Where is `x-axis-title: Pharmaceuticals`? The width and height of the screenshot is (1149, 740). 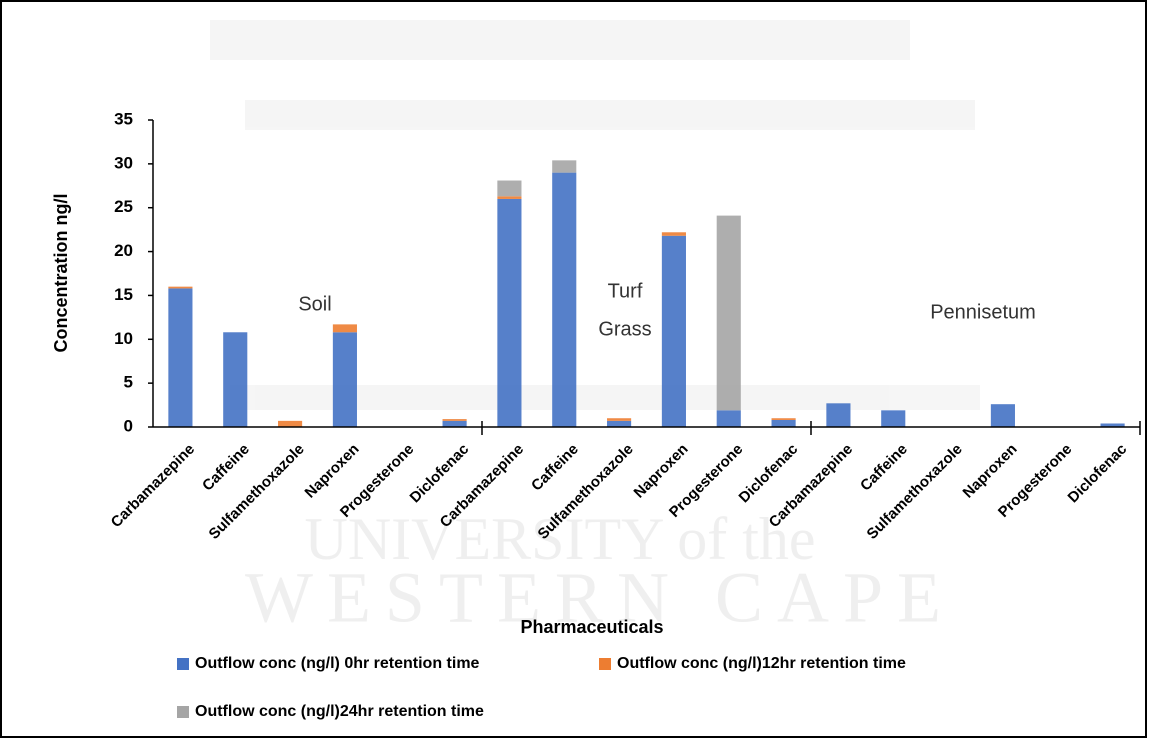 x-axis-title: Pharmaceuticals is located at coordinates (591, 627).